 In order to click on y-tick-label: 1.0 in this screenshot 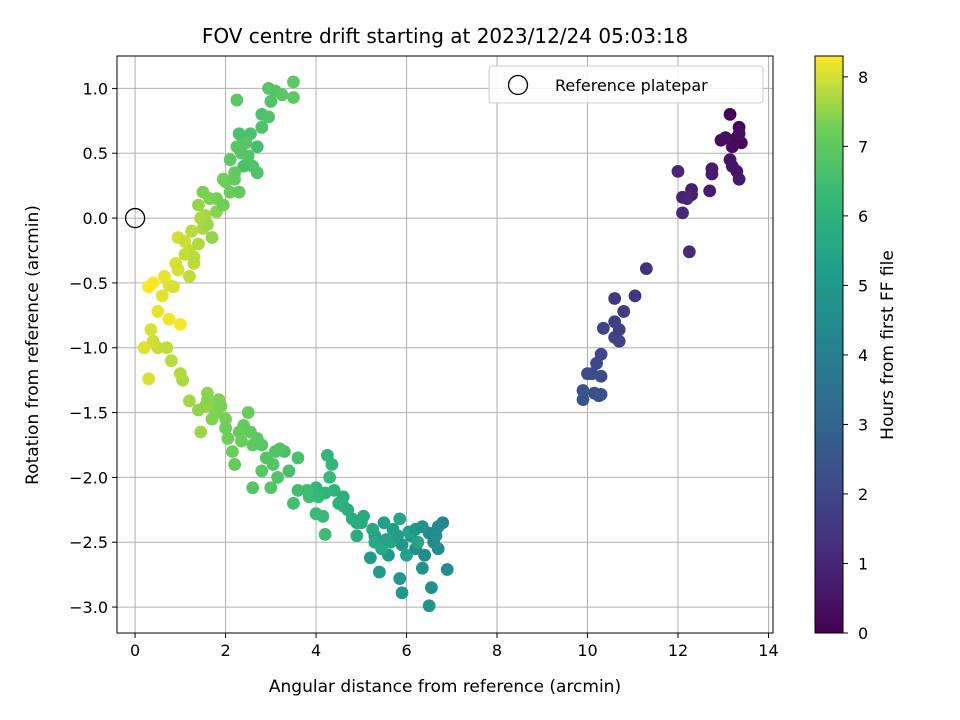, I will do `click(95, 88)`.